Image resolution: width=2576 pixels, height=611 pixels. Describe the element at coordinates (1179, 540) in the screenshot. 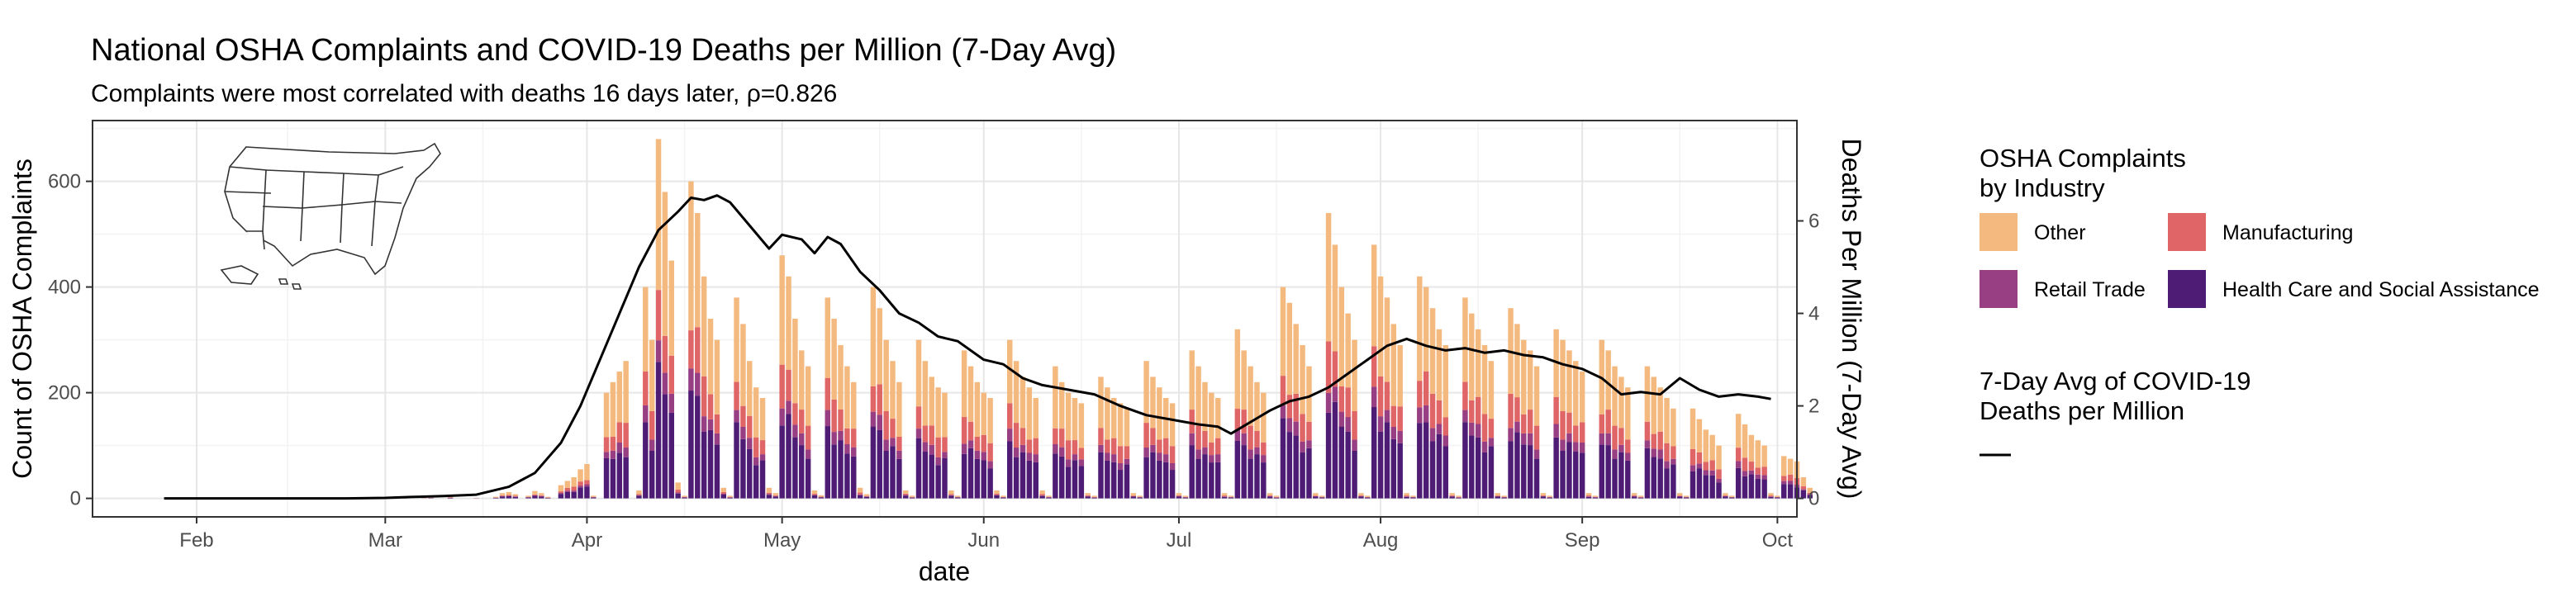

I see `x-tick-label: Jul` at that location.